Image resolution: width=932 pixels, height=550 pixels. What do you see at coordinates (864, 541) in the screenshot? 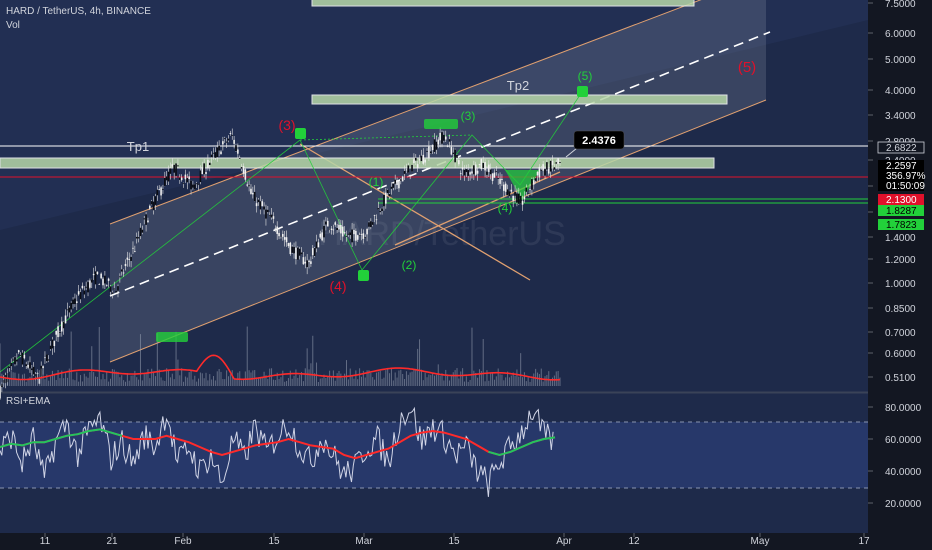
I see `time-tick-label: 17` at bounding box center [864, 541].